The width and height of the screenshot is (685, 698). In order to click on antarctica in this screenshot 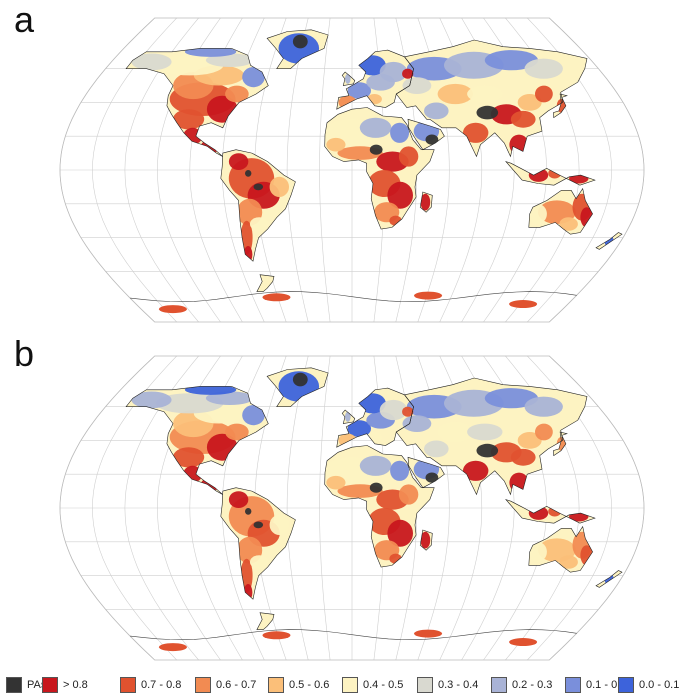, I will do `click(353, 640)`.